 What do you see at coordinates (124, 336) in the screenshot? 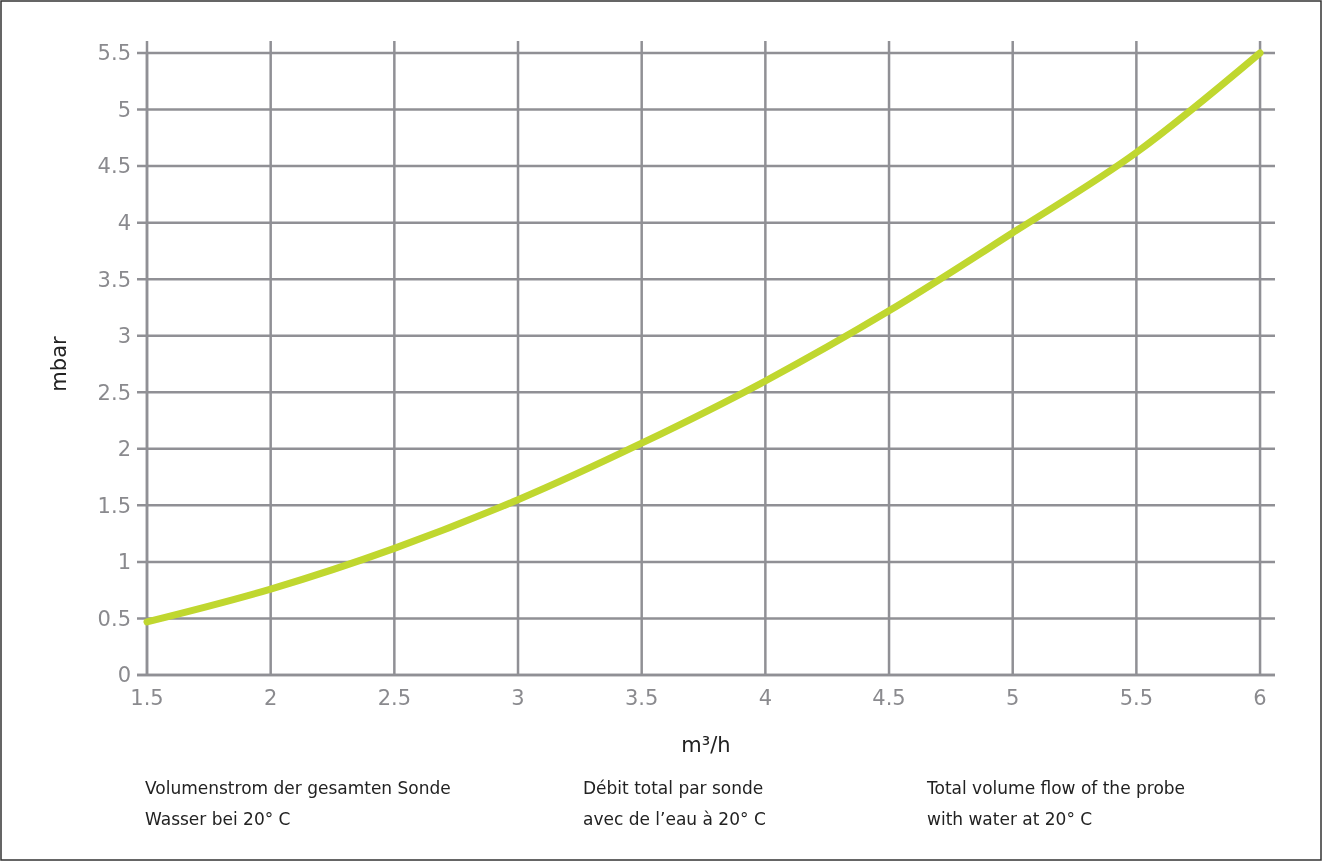
I see `y-tick-label: 3` at bounding box center [124, 336].